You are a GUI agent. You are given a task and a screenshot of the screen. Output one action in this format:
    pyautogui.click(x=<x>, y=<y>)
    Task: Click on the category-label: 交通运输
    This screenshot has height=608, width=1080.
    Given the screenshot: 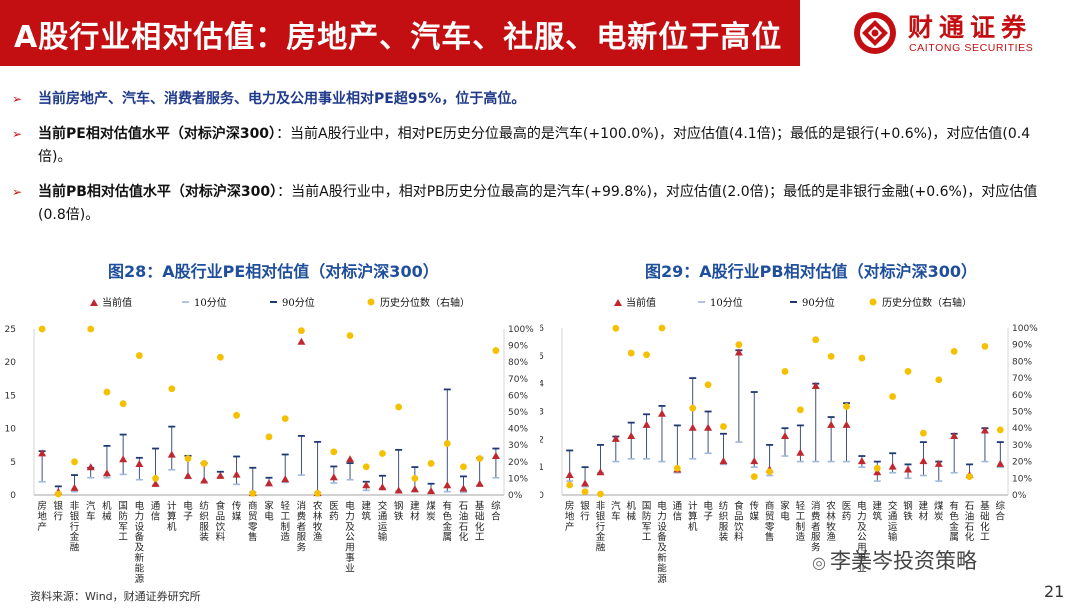 What is the action you would take?
    pyautogui.click(x=383, y=521)
    